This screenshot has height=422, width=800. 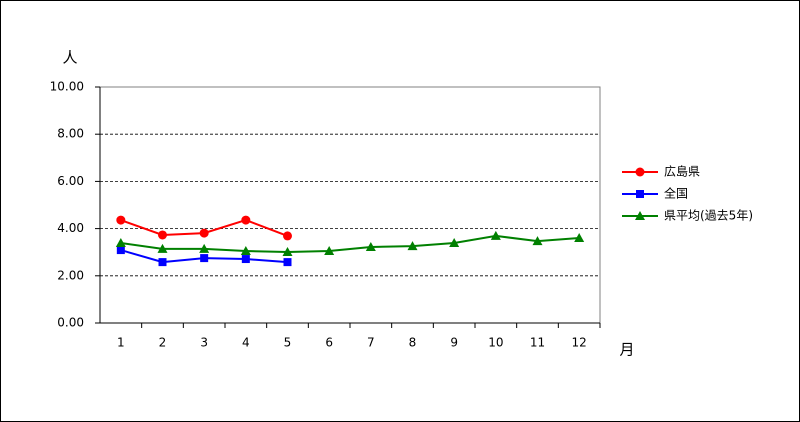 What do you see at coordinates (329, 343) in the screenshot?
I see `x-tick-label: 6` at bounding box center [329, 343].